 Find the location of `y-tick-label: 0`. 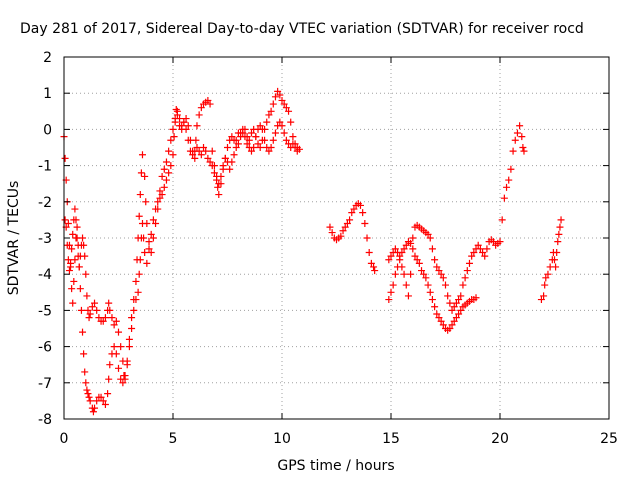

y-tick-label: 0 is located at coordinates (47, 130).